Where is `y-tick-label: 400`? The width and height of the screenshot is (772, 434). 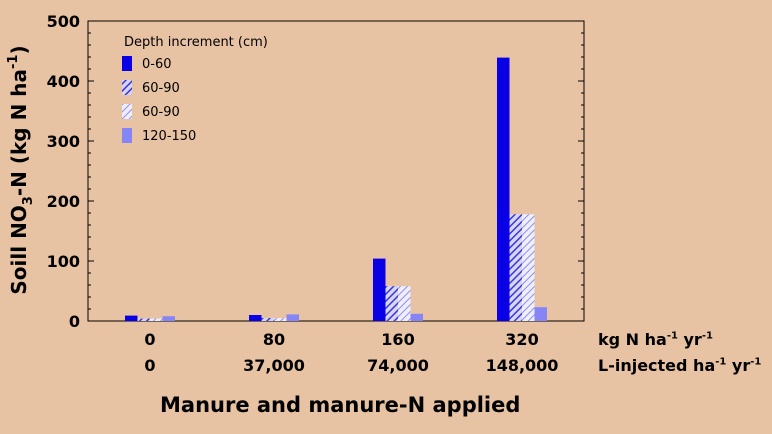 y-tick-label: 400 is located at coordinates (63, 81).